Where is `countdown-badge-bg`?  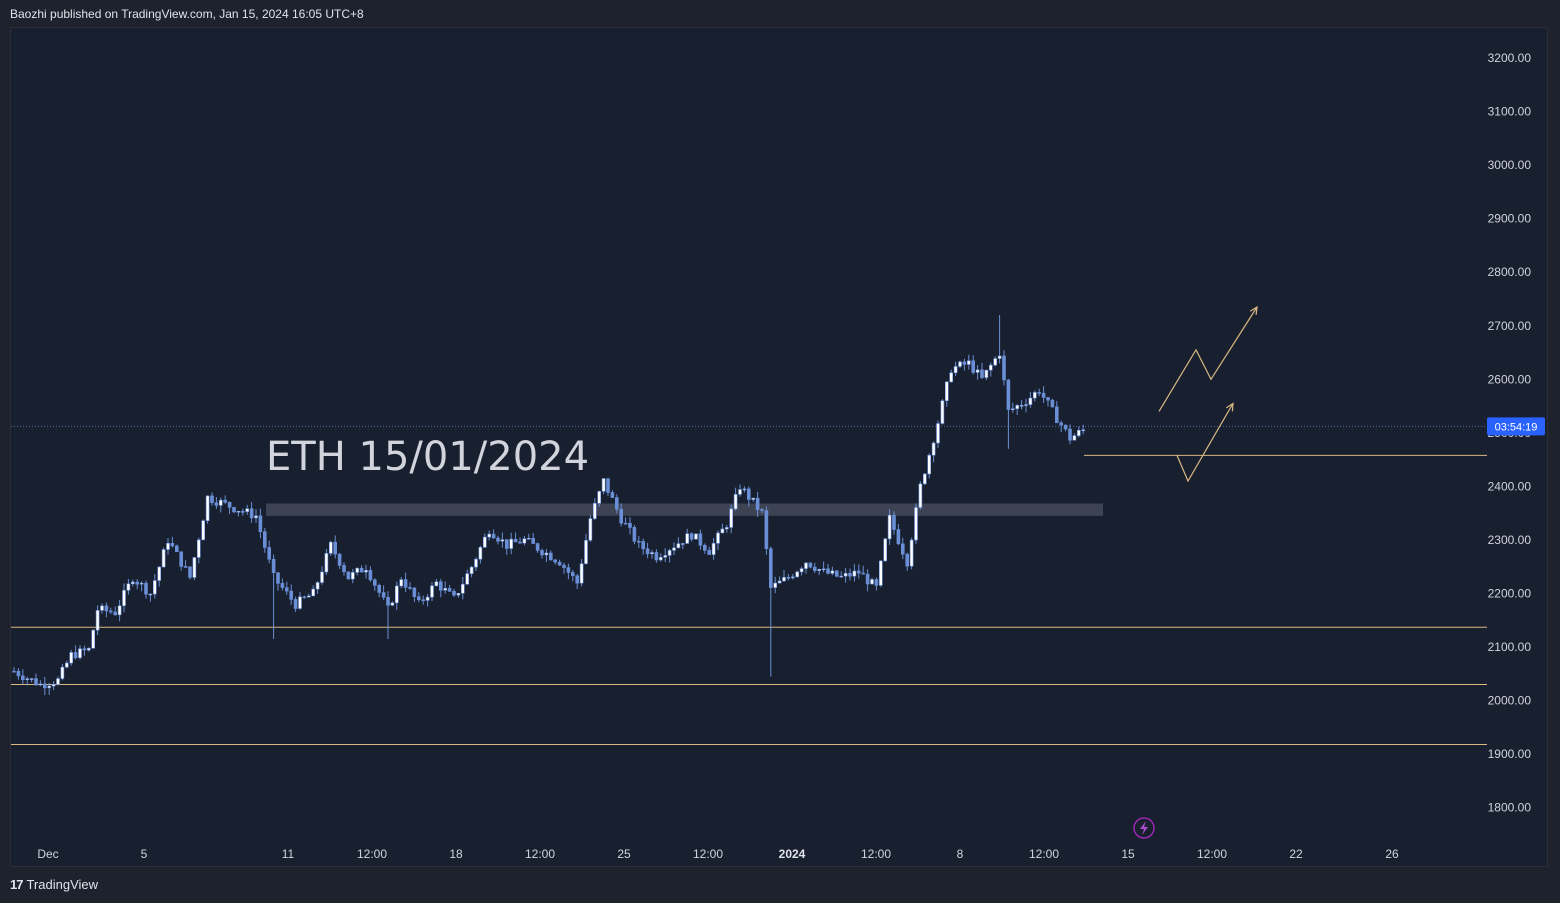
countdown-badge-bg is located at coordinates (1516, 426).